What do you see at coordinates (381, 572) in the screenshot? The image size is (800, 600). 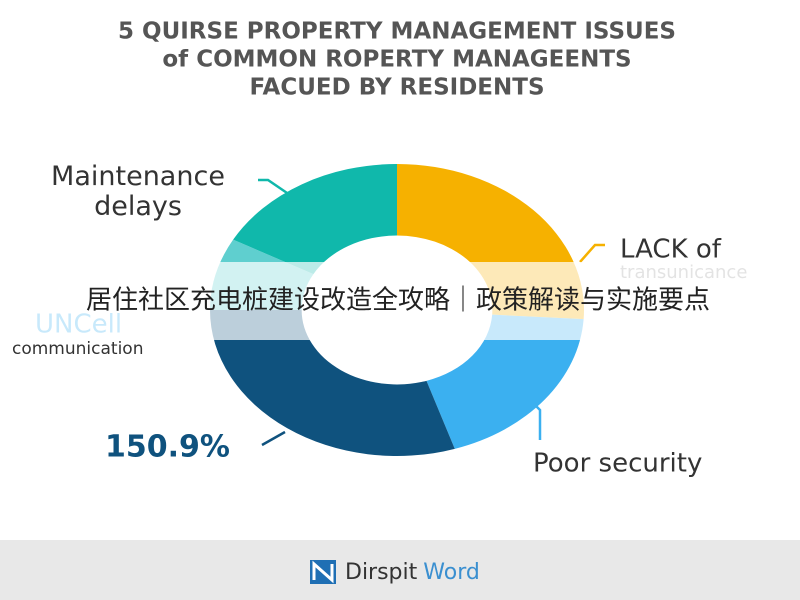 I see `brand: Dirspit` at bounding box center [381, 572].